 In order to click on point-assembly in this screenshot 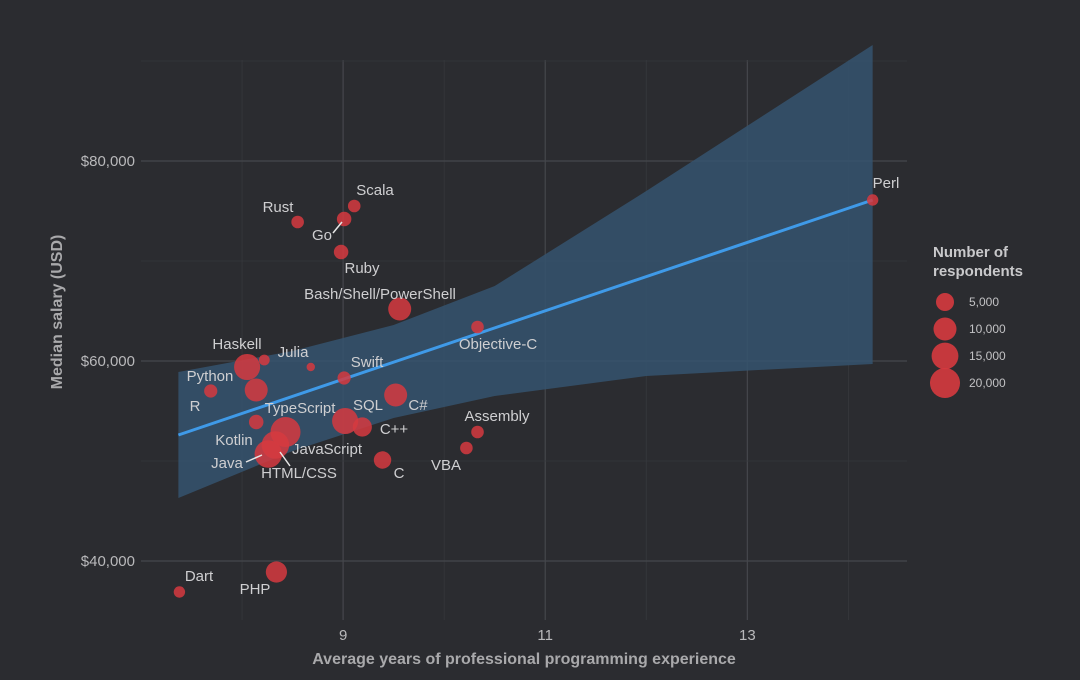, I will do `click(477, 432)`.